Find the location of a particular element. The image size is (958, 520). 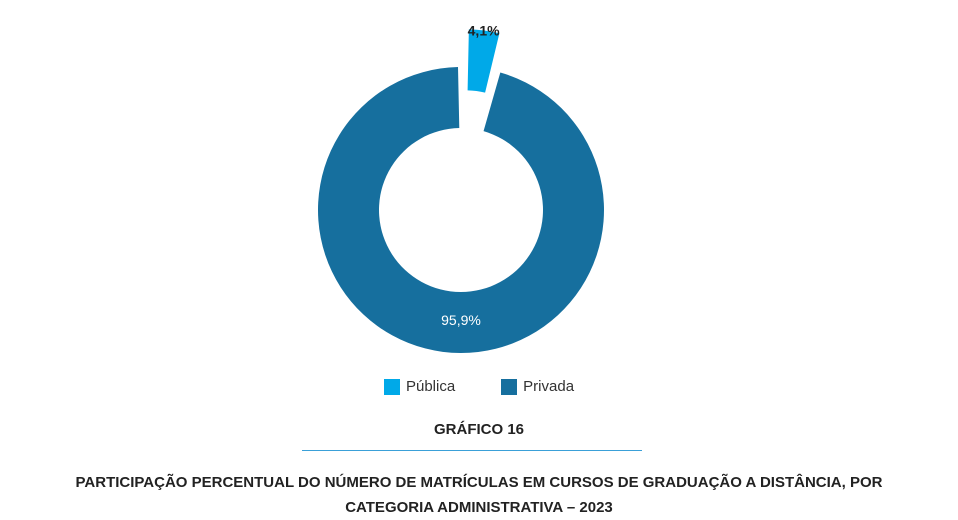

legend: Pública Privada is located at coordinates (479, 386).